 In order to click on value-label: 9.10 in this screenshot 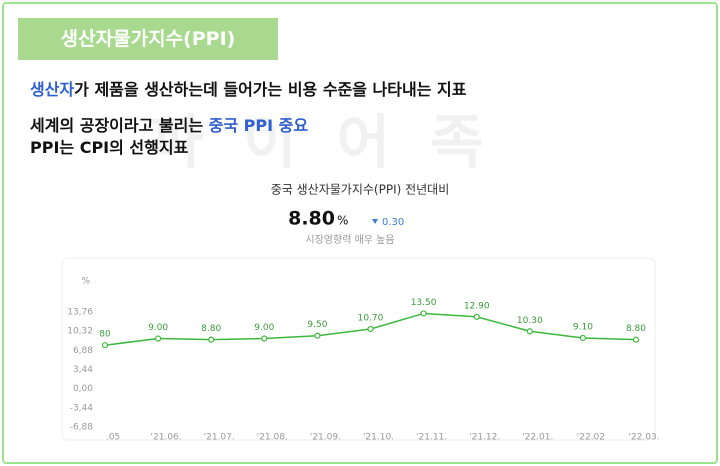, I will do `click(583, 327)`.